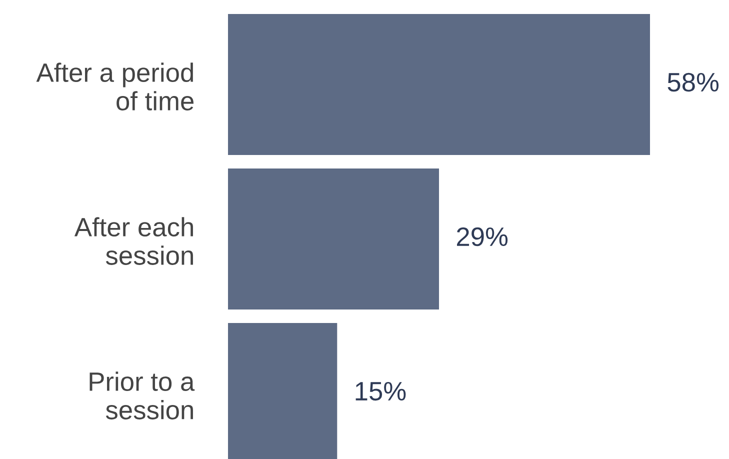  I want to click on data-label: 29%, so click(482, 236).